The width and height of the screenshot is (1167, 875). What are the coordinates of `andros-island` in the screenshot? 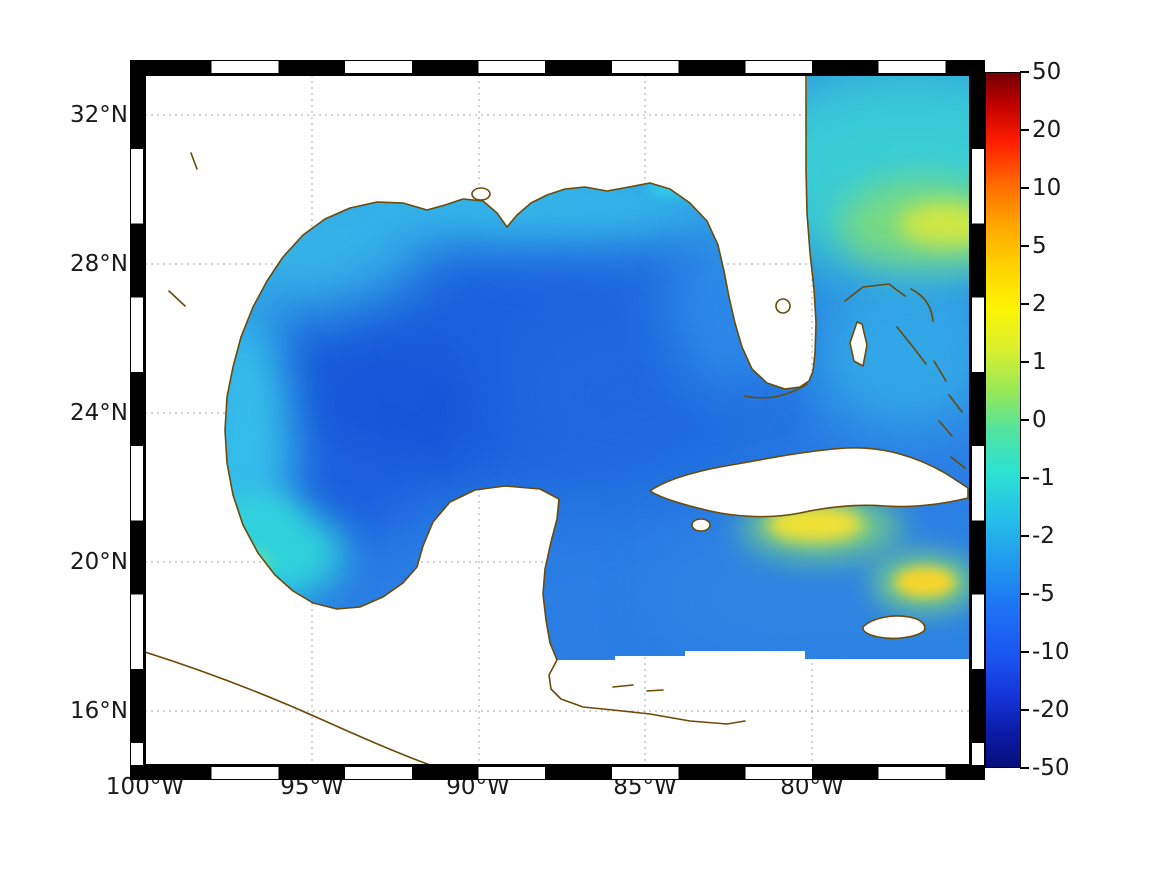 It's located at (858, 344).